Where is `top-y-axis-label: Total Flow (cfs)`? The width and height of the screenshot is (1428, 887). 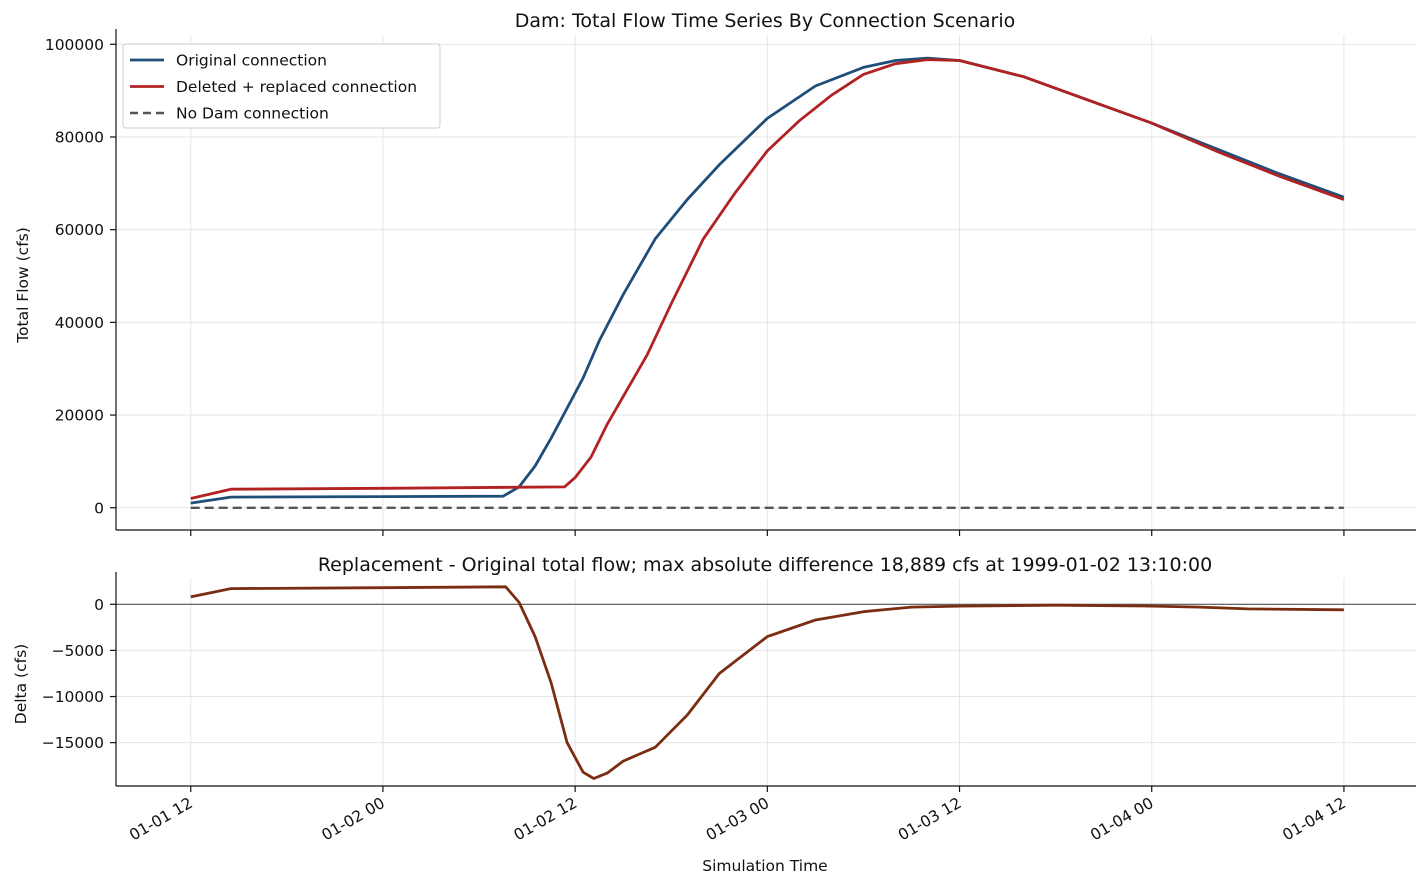
top-y-axis-label: Total Flow (cfs) is located at coordinates (23, 285).